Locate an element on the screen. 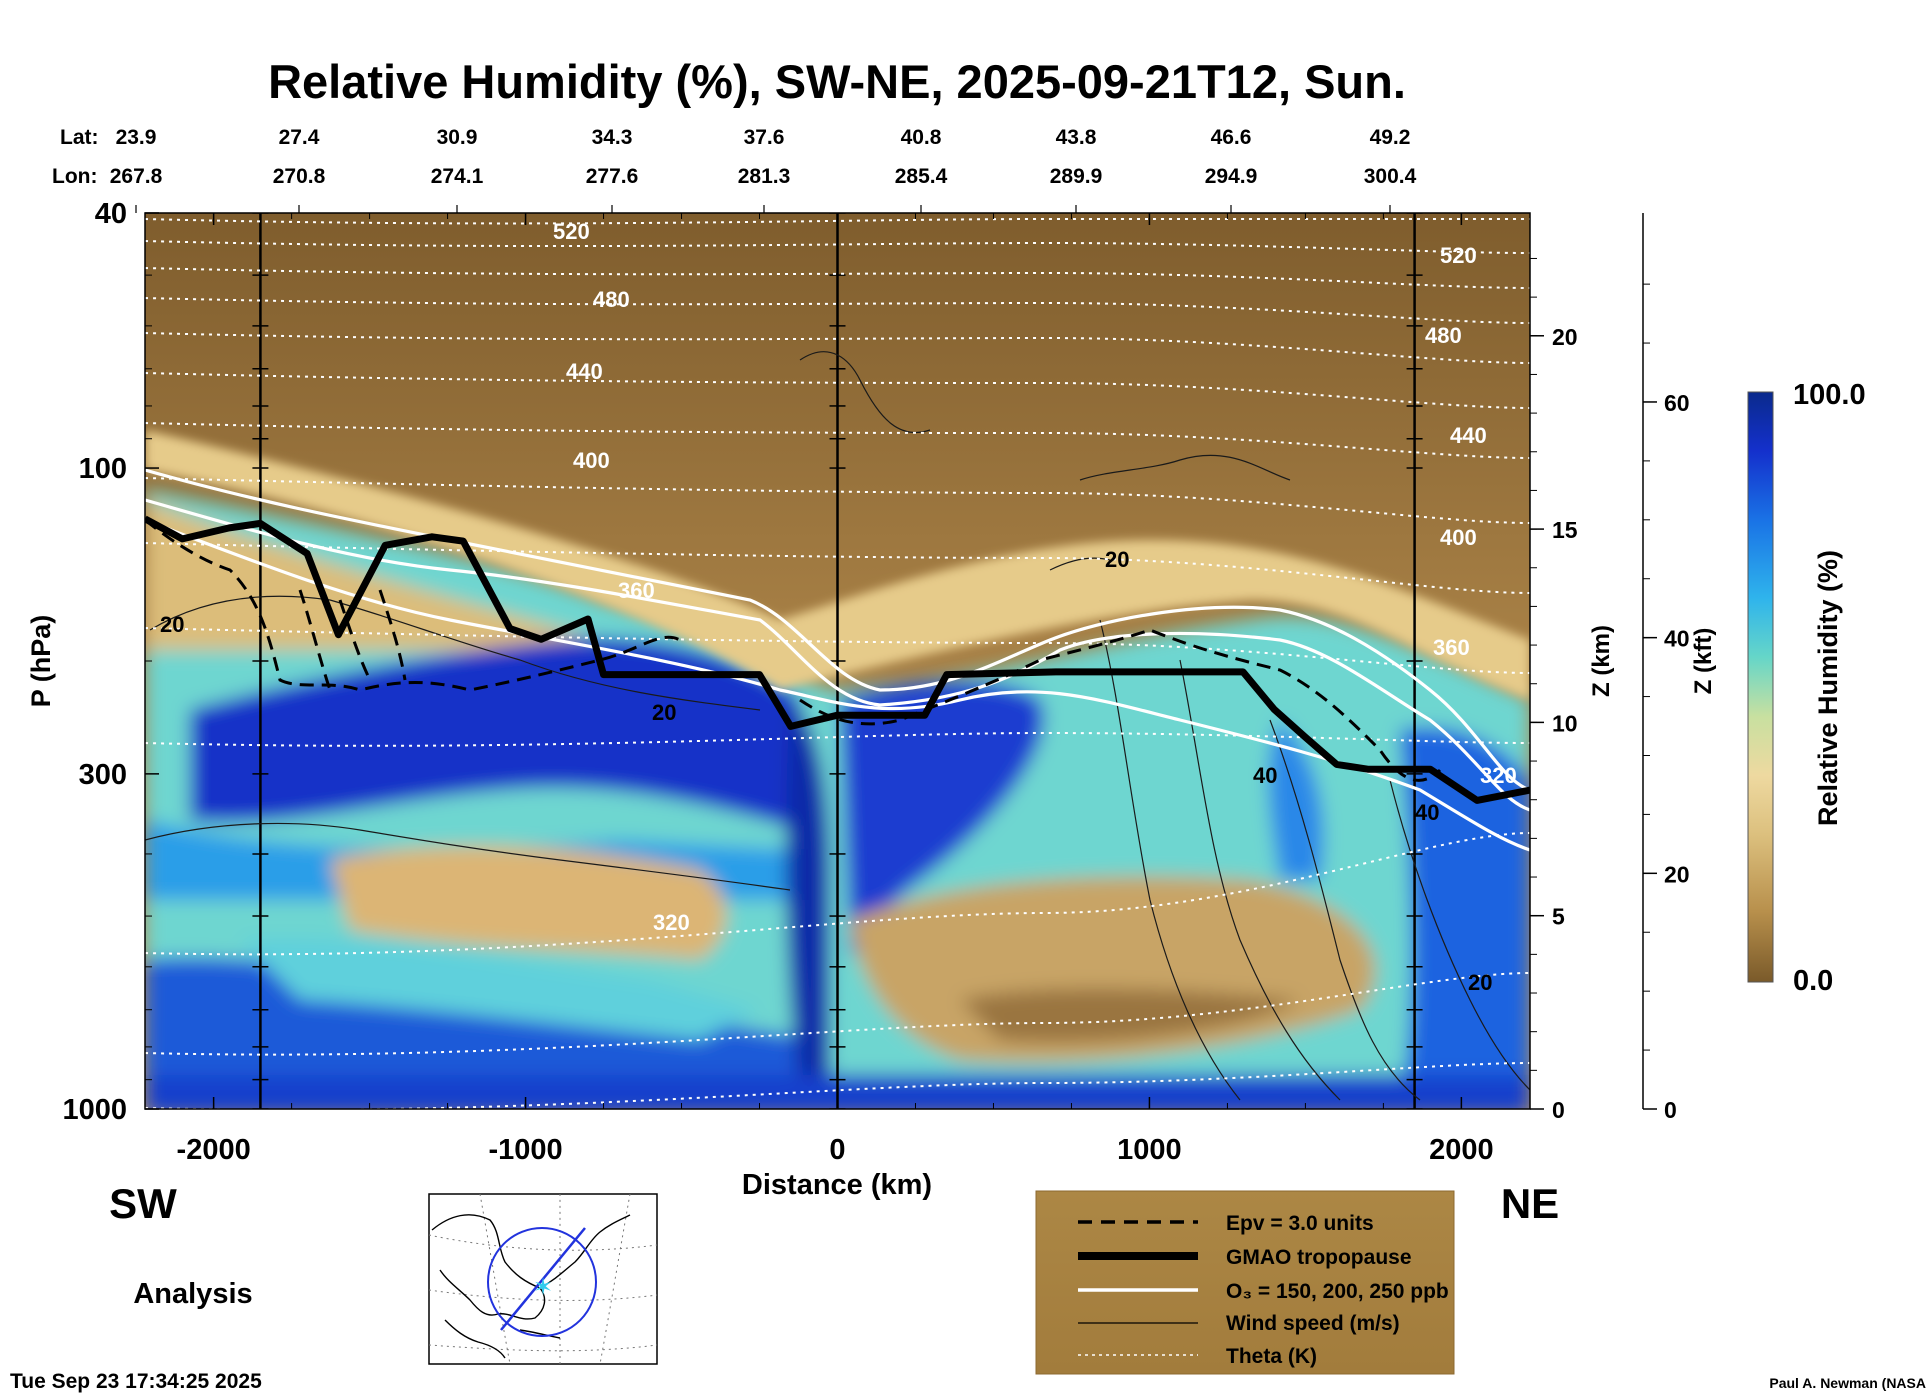  z-kft-tick-label: 0 is located at coordinates (1670, 1110).